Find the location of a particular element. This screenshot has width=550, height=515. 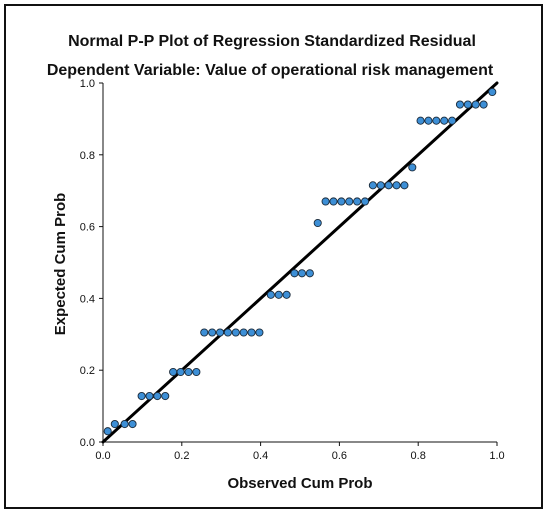

y-tick-label: 0.4 is located at coordinates (87, 299).